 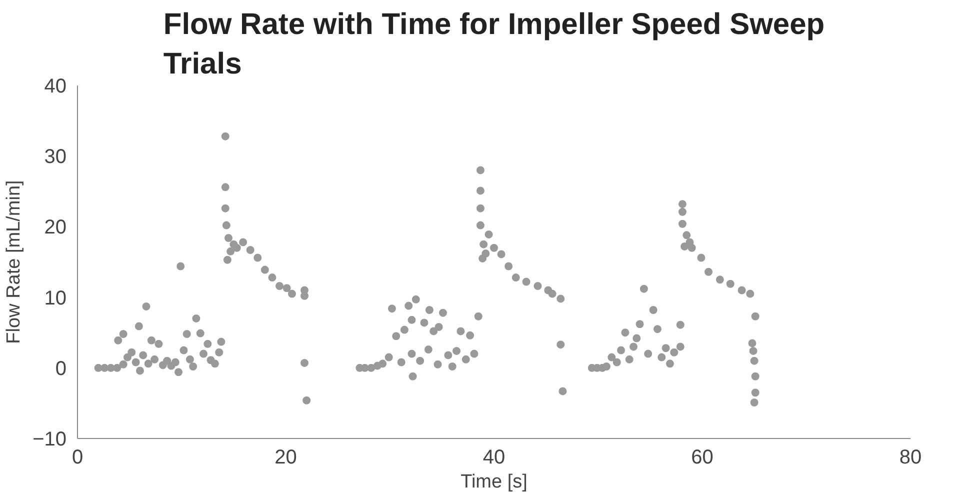 What do you see at coordinates (285, 457) in the screenshot?
I see `x-tick-label: 20` at bounding box center [285, 457].